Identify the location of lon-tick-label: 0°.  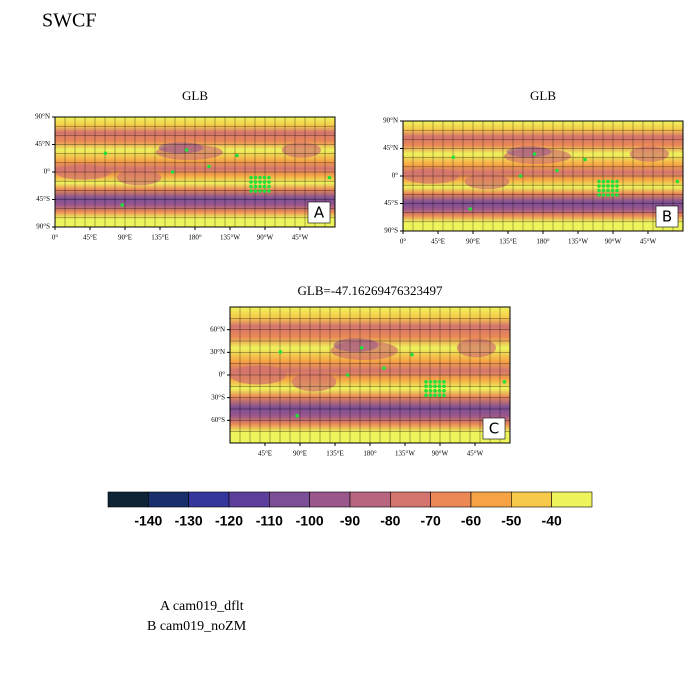
(55, 238).